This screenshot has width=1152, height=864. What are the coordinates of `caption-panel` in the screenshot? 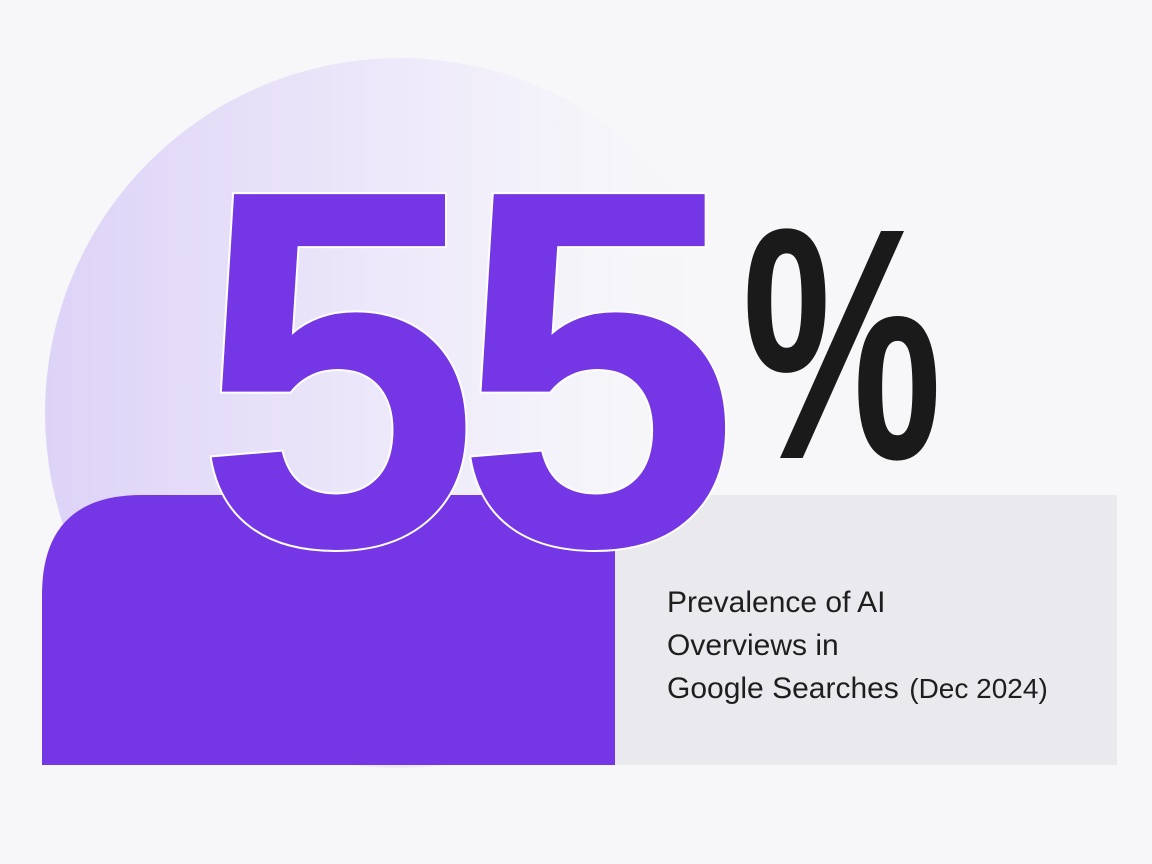 It's located at (866, 630).